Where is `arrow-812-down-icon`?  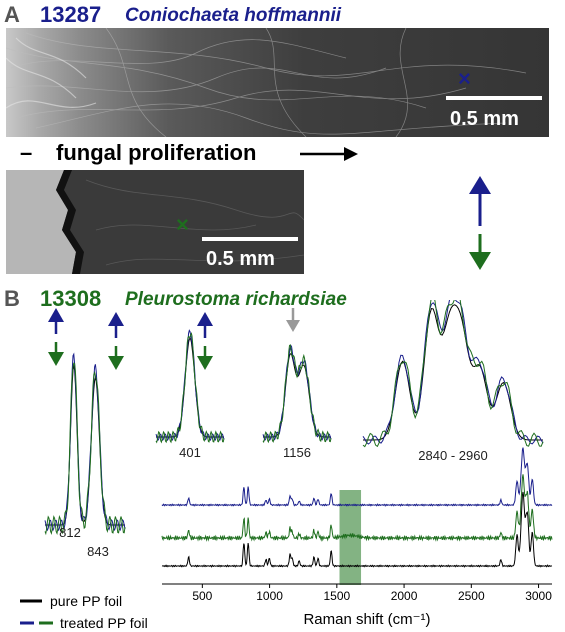
arrow-812-down-icon is located at coordinates (56, 359).